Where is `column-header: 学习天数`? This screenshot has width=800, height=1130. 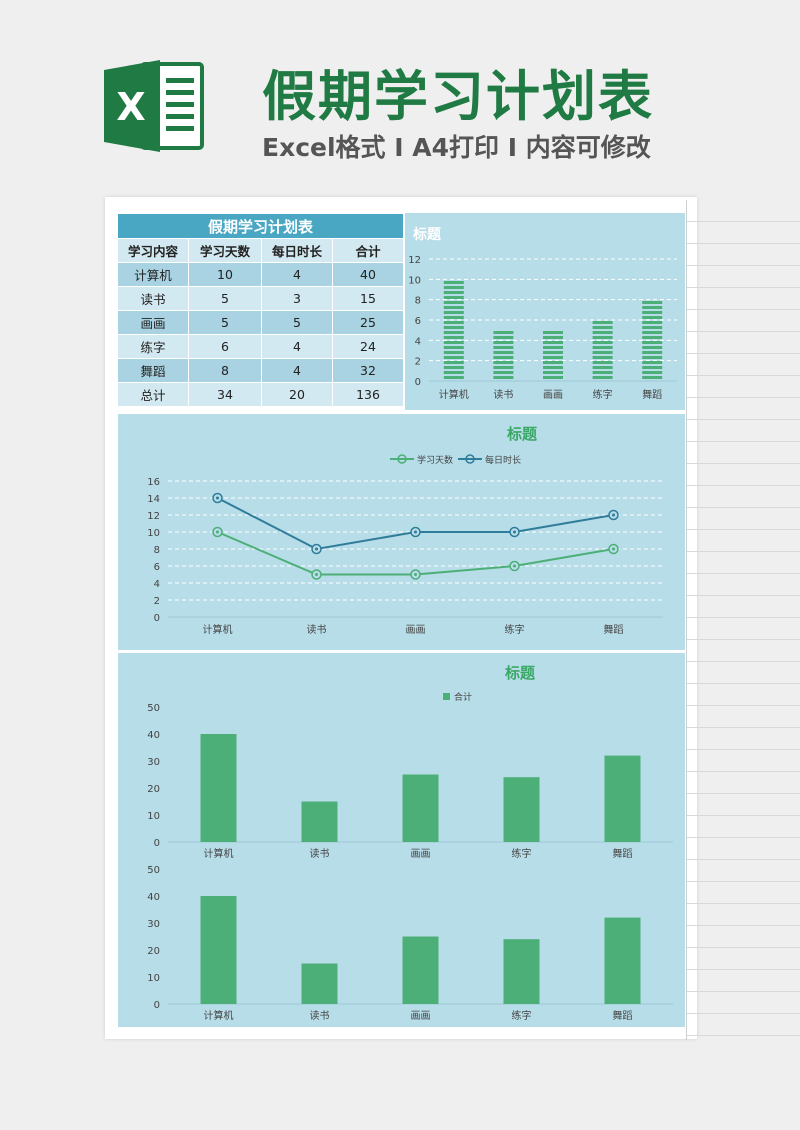
column-header: 学习天数 is located at coordinates (225, 250).